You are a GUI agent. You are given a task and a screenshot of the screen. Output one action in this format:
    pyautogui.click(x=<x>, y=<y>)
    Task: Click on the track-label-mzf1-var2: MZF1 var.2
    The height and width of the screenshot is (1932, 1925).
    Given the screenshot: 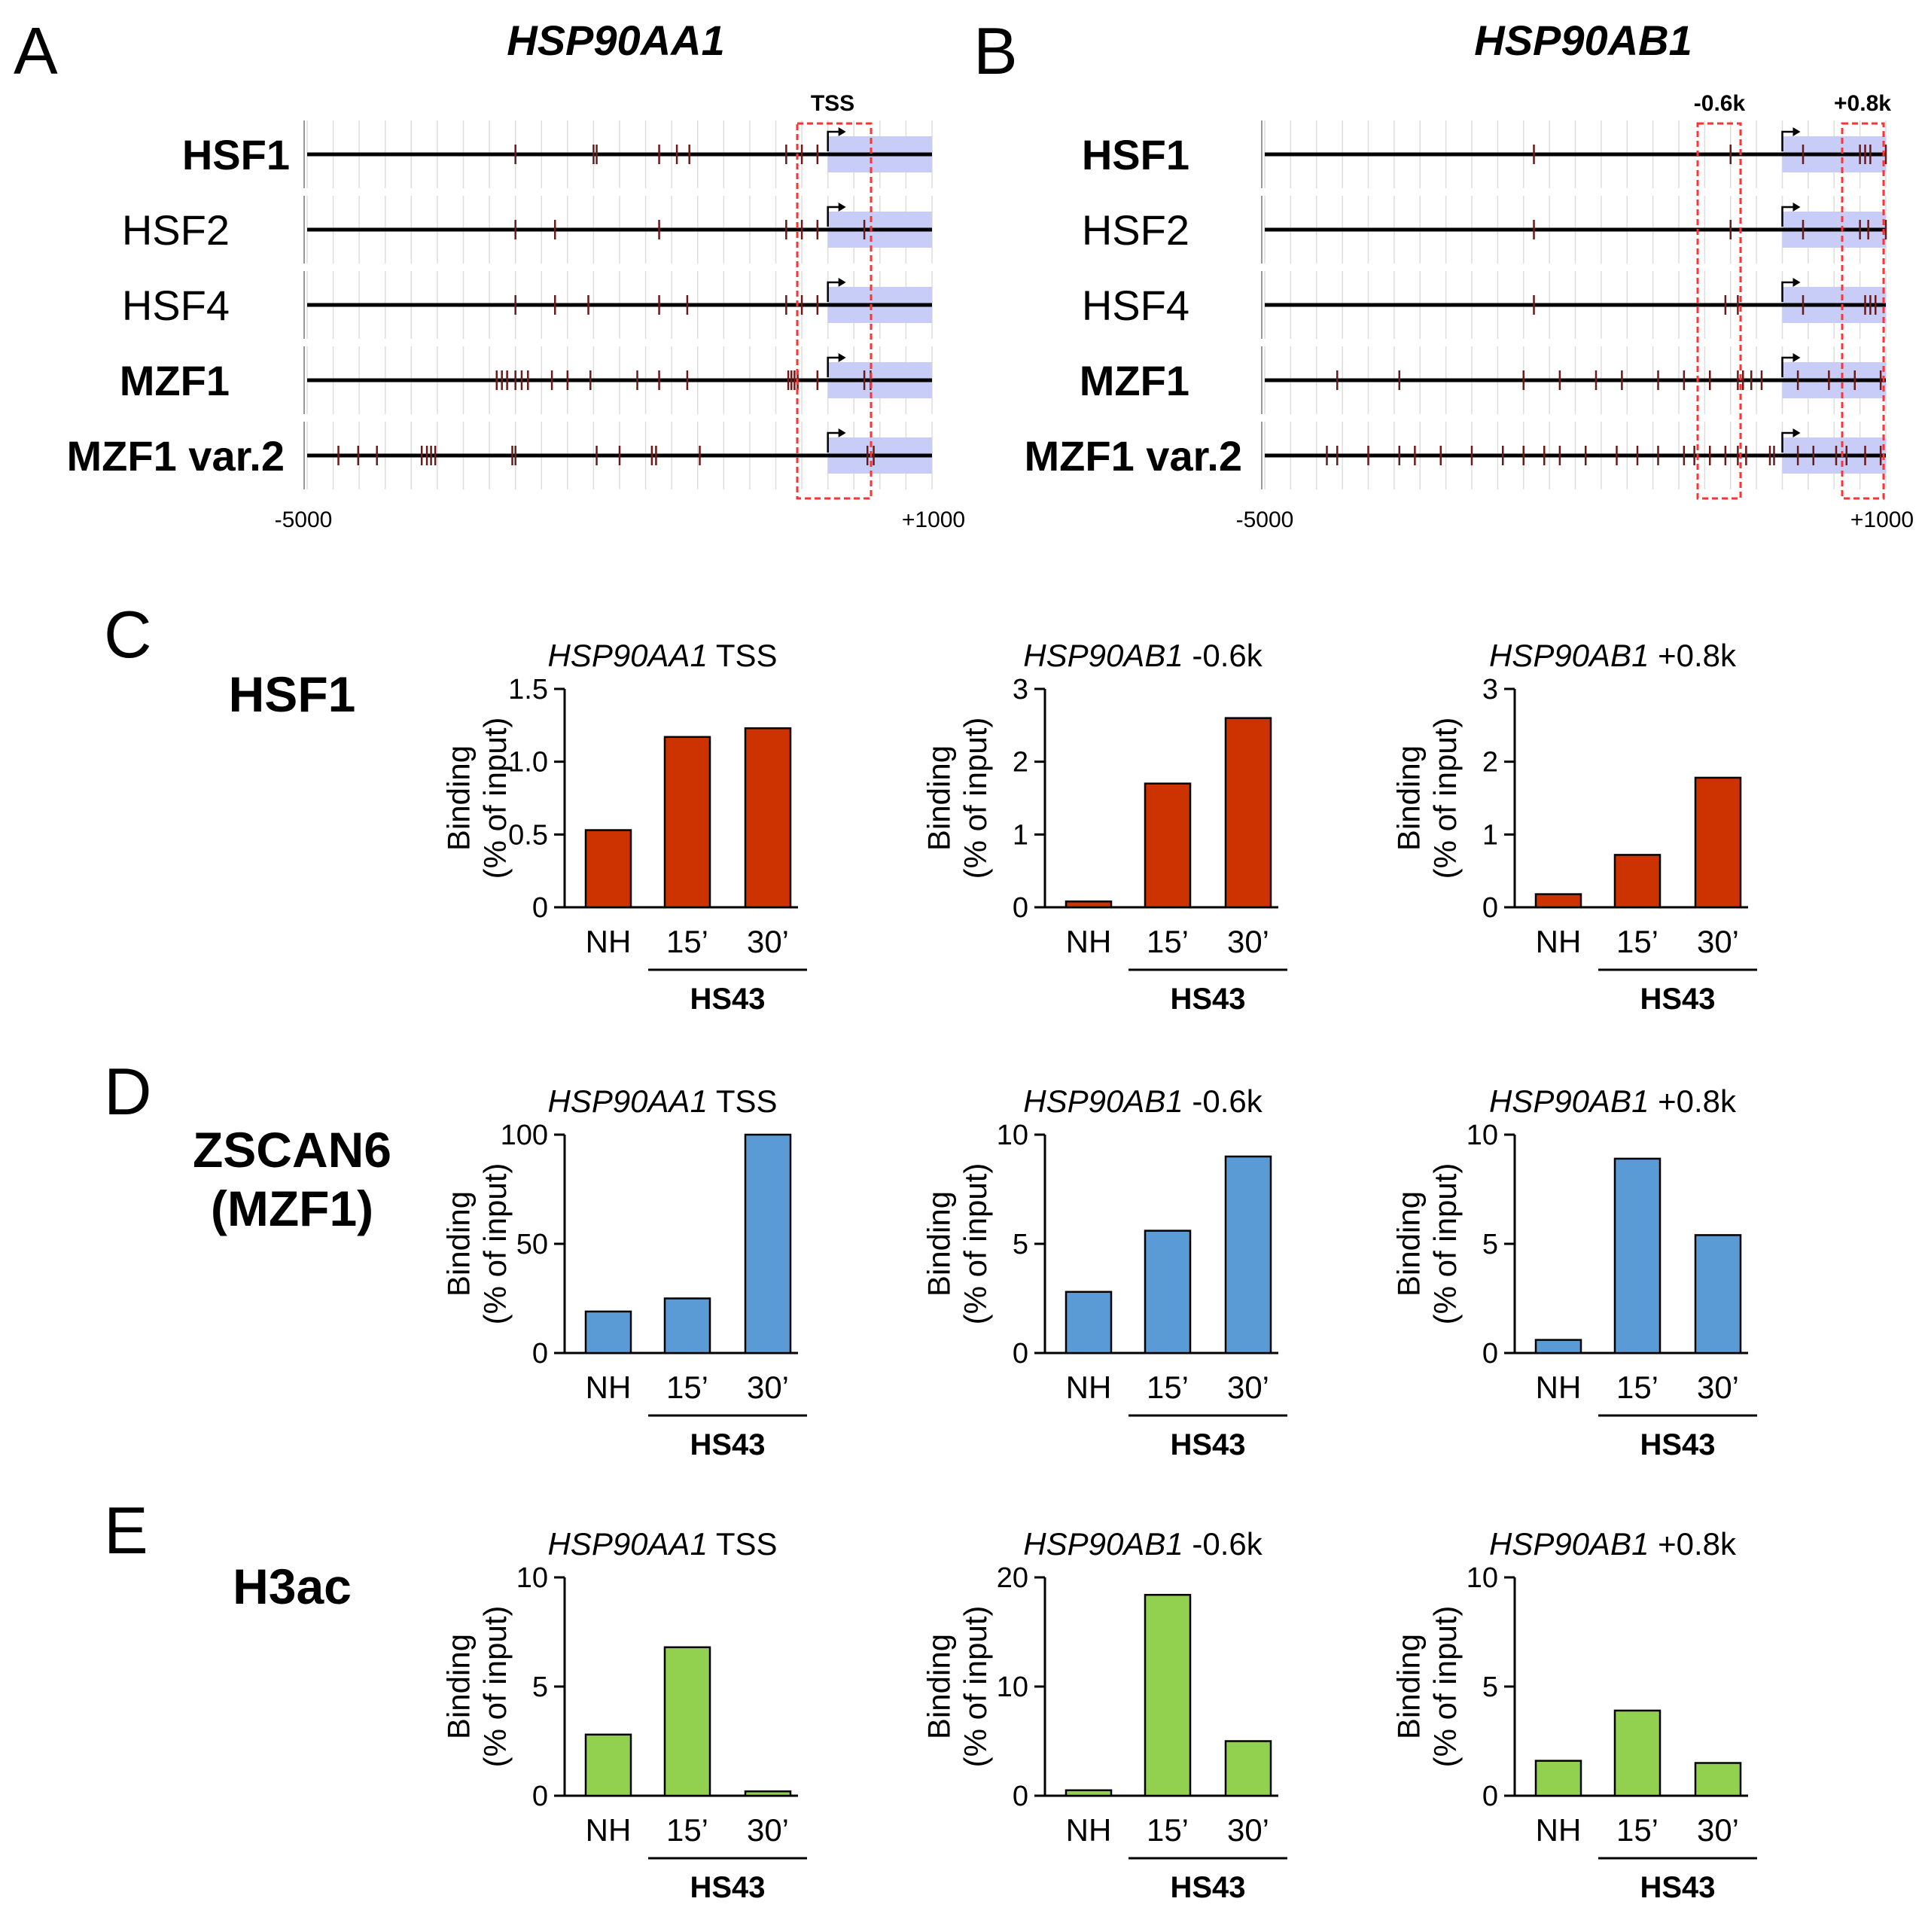 What is the action you would take?
    pyautogui.click(x=176, y=456)
    